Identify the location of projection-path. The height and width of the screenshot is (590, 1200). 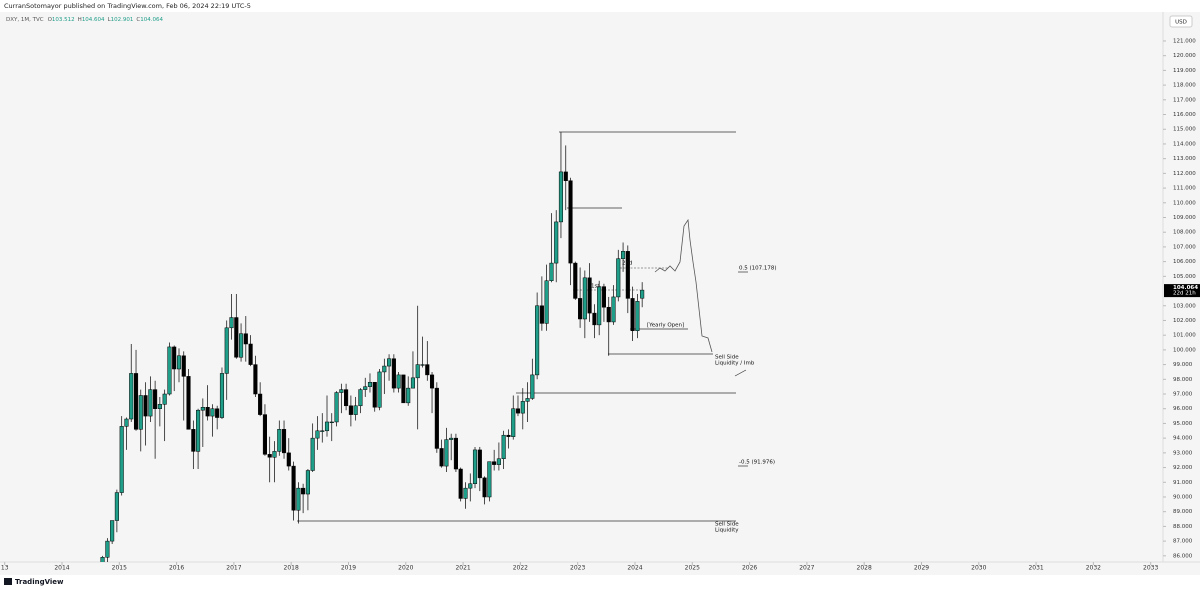
(683, 285).